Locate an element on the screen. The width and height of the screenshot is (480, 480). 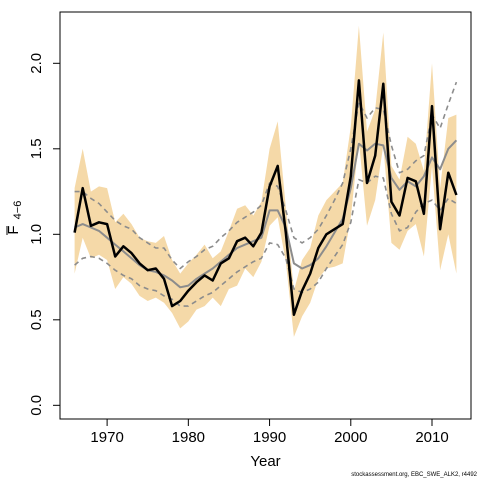
x-axis-title: Year is located at coordinates (265, 461).